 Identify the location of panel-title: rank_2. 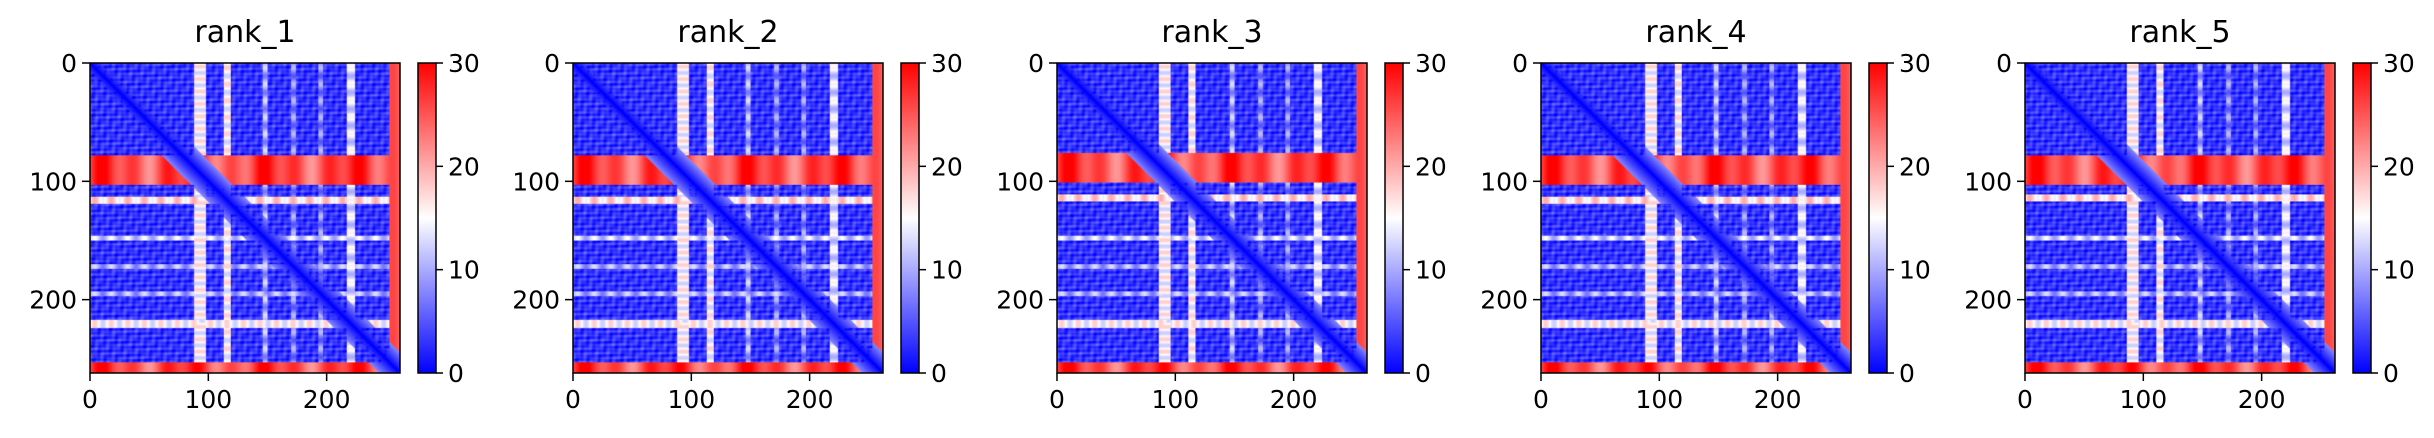
(727, 32).